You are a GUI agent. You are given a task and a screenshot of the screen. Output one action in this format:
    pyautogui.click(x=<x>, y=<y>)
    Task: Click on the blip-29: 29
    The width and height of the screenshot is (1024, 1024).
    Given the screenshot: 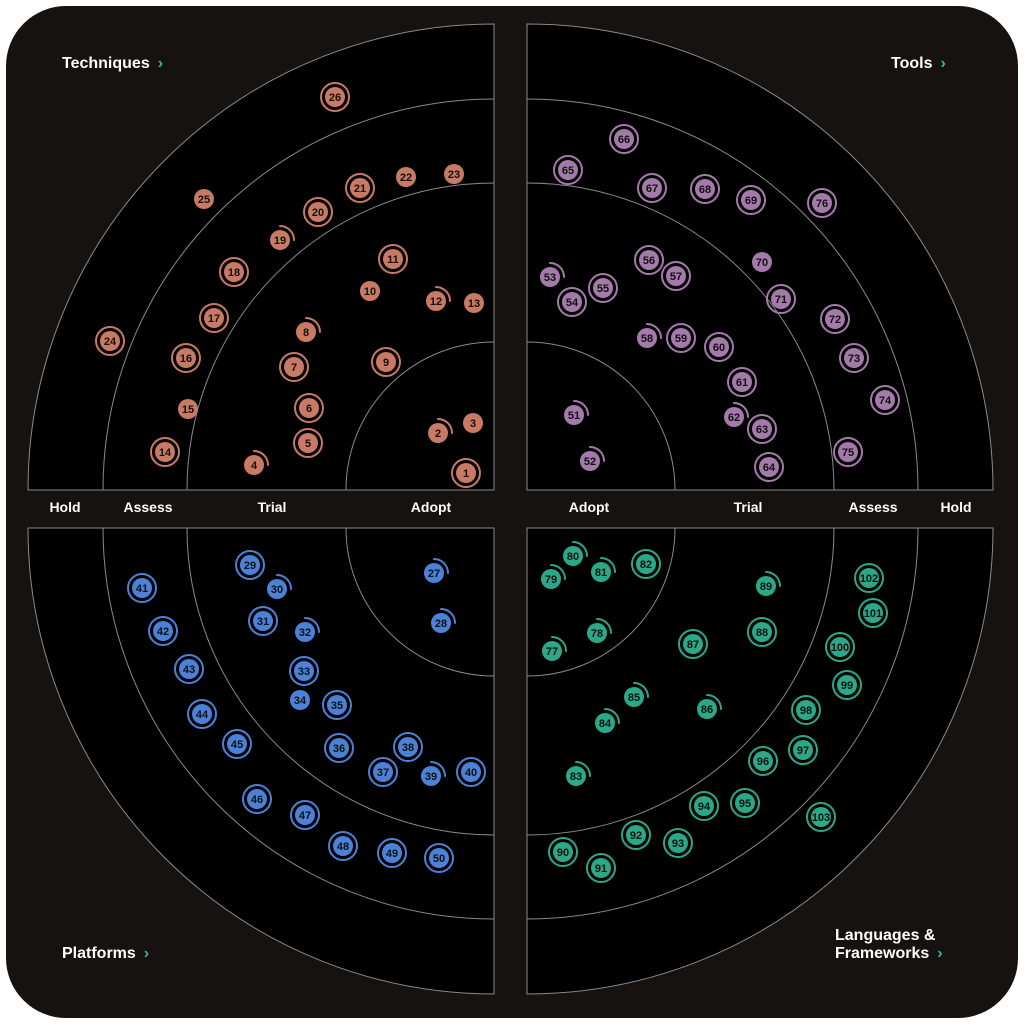 What is the action you would take?
    pyautogui.click(x=250, y=565)
    